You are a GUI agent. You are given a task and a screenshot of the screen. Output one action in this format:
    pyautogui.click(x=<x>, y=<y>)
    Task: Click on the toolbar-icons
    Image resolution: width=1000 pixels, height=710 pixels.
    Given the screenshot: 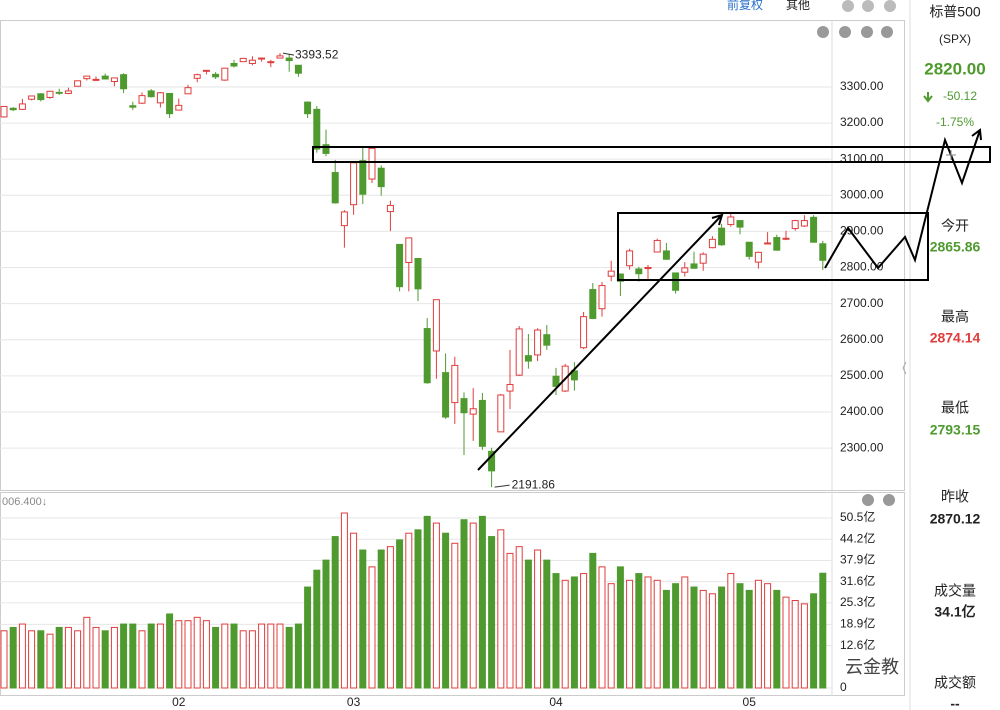 What is the action you would take?
    pyautogui.click(x=869, y=6)
    